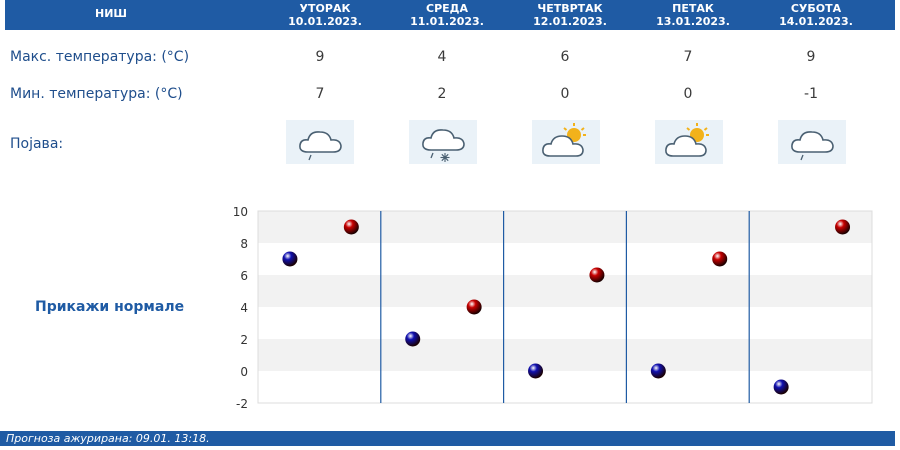  Describe the element at coordinates (693, 21) in the screenshot. I see `day-date: 13.01.2023.` at that location.